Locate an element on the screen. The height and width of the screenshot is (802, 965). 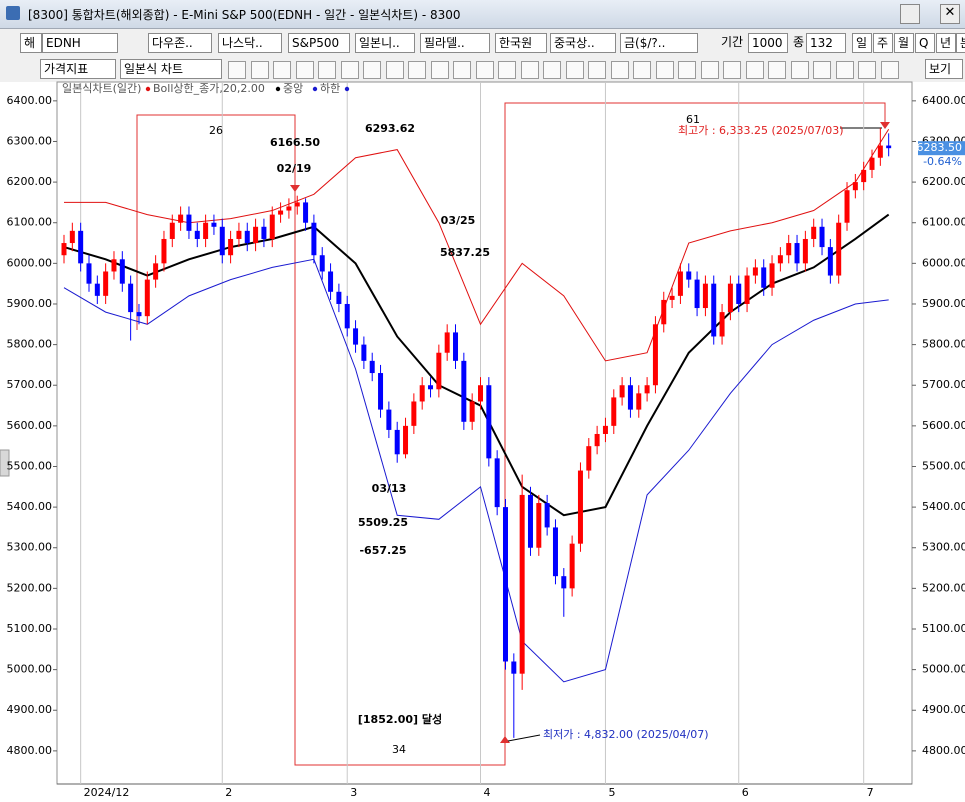
toolbar-item: 일 is located at coordinates (862, 43).